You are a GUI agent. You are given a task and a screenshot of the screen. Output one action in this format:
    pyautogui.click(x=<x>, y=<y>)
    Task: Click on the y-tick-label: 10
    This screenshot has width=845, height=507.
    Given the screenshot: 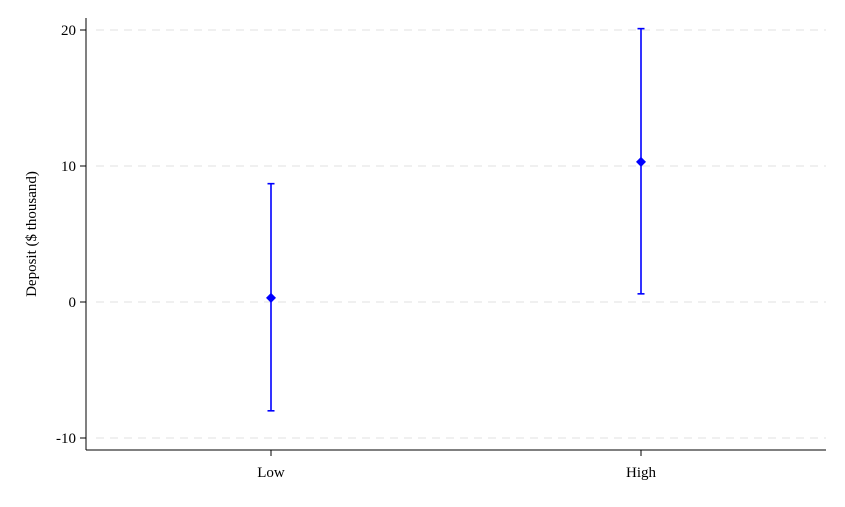 What is the action you would take?
    pyautogui.click(x=68, y=167)
    